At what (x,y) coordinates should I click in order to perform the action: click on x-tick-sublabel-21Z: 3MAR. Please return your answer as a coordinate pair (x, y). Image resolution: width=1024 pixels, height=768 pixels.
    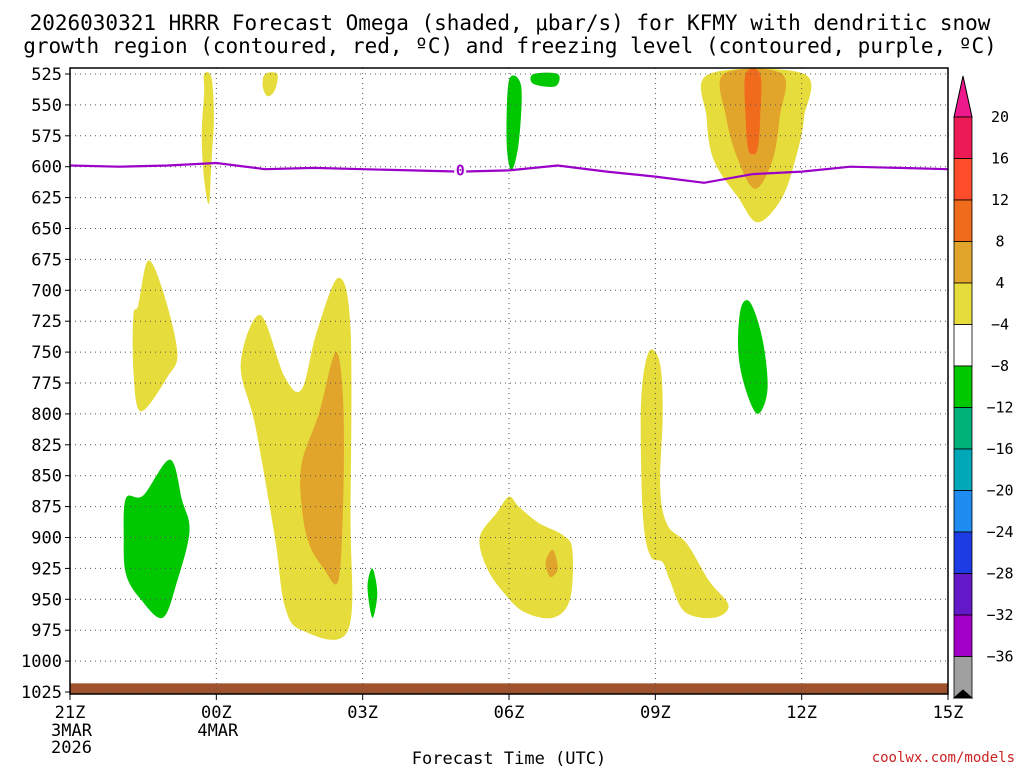
    Looking at the image, I should click on (72, 731).